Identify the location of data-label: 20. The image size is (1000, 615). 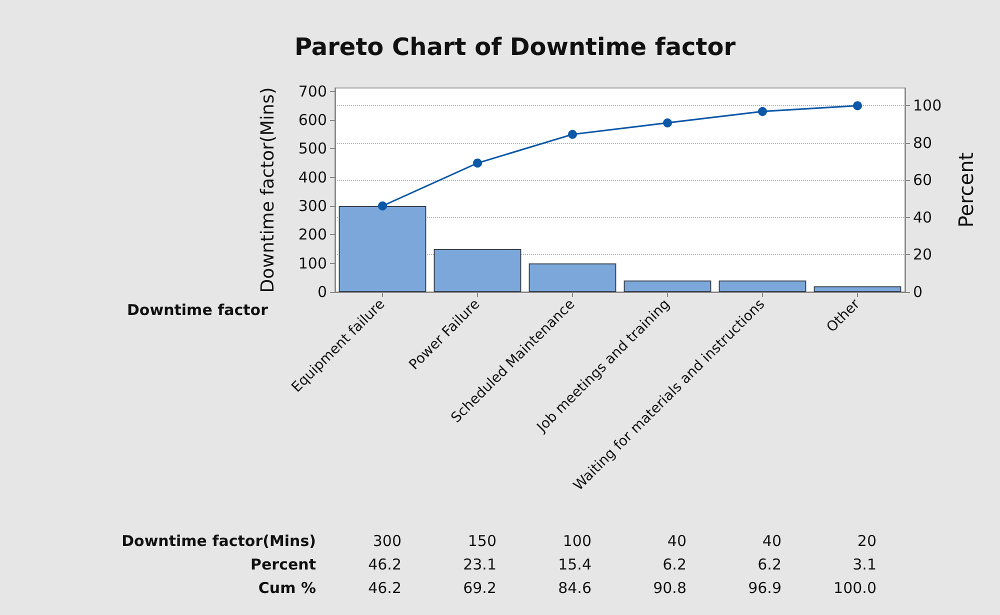
(866, 541).